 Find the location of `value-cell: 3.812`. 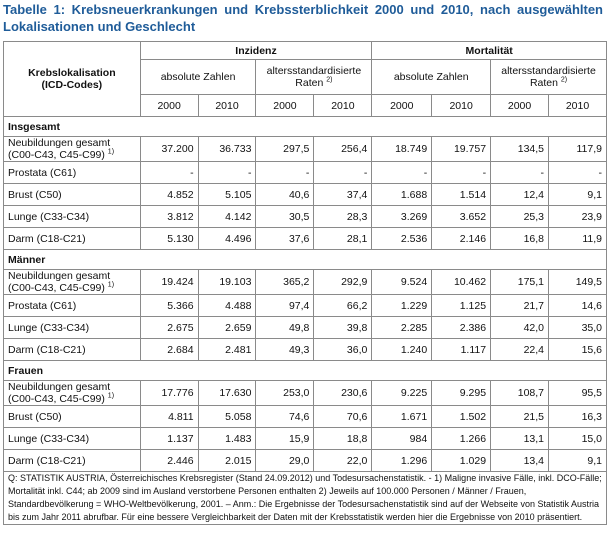

value-cell: 3.812 is located at coordinates (169, 216).